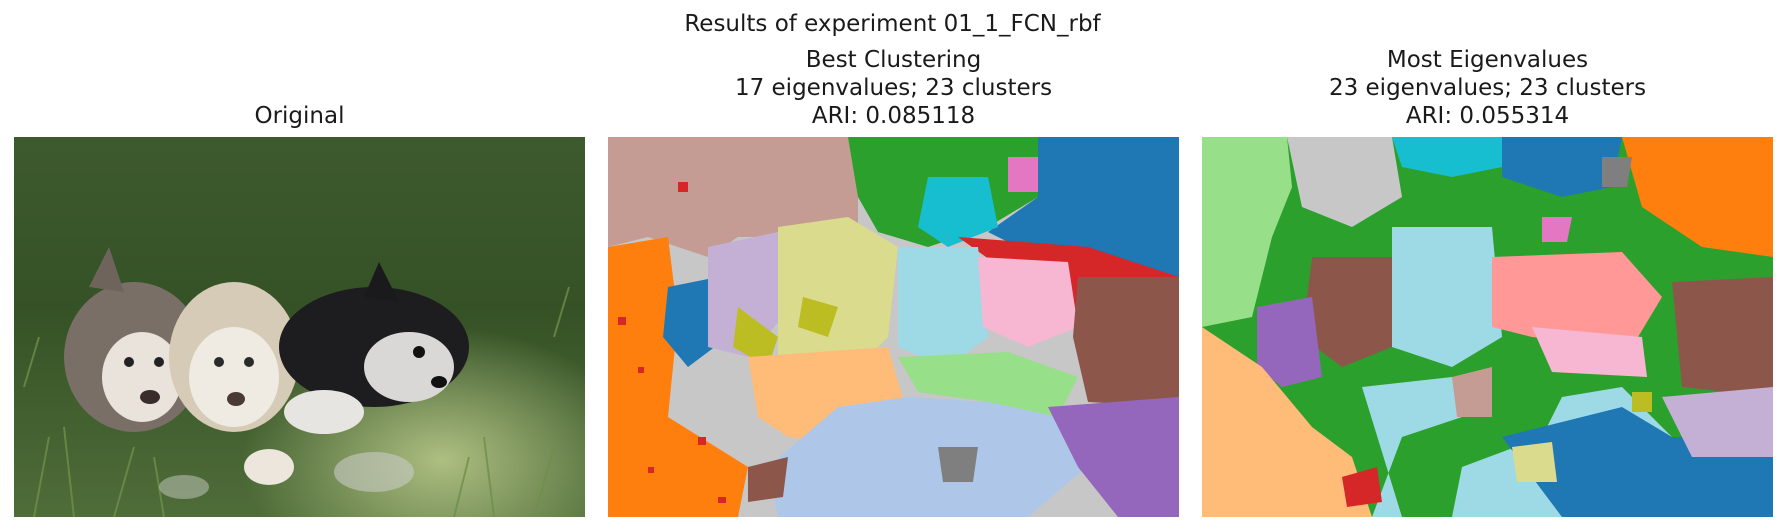 The width and height of the screenshot is (1785, 532). Describe the element at coordinates (1487, 116) in the screenshot. I see `panel-title-most-line3: ARI: 0.055314` at that location.